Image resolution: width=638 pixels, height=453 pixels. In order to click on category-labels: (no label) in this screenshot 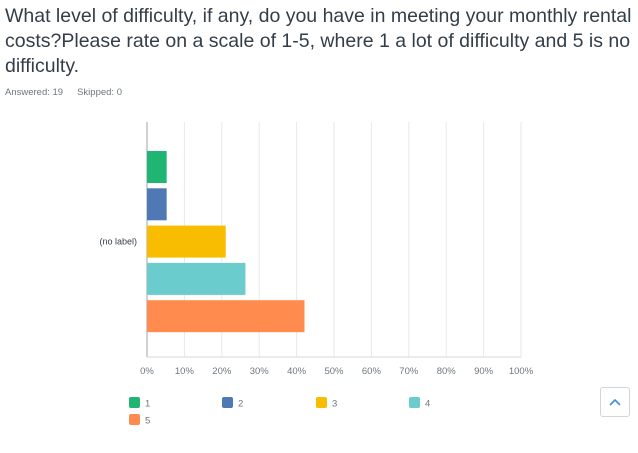, I will do `click(118, 242)`.